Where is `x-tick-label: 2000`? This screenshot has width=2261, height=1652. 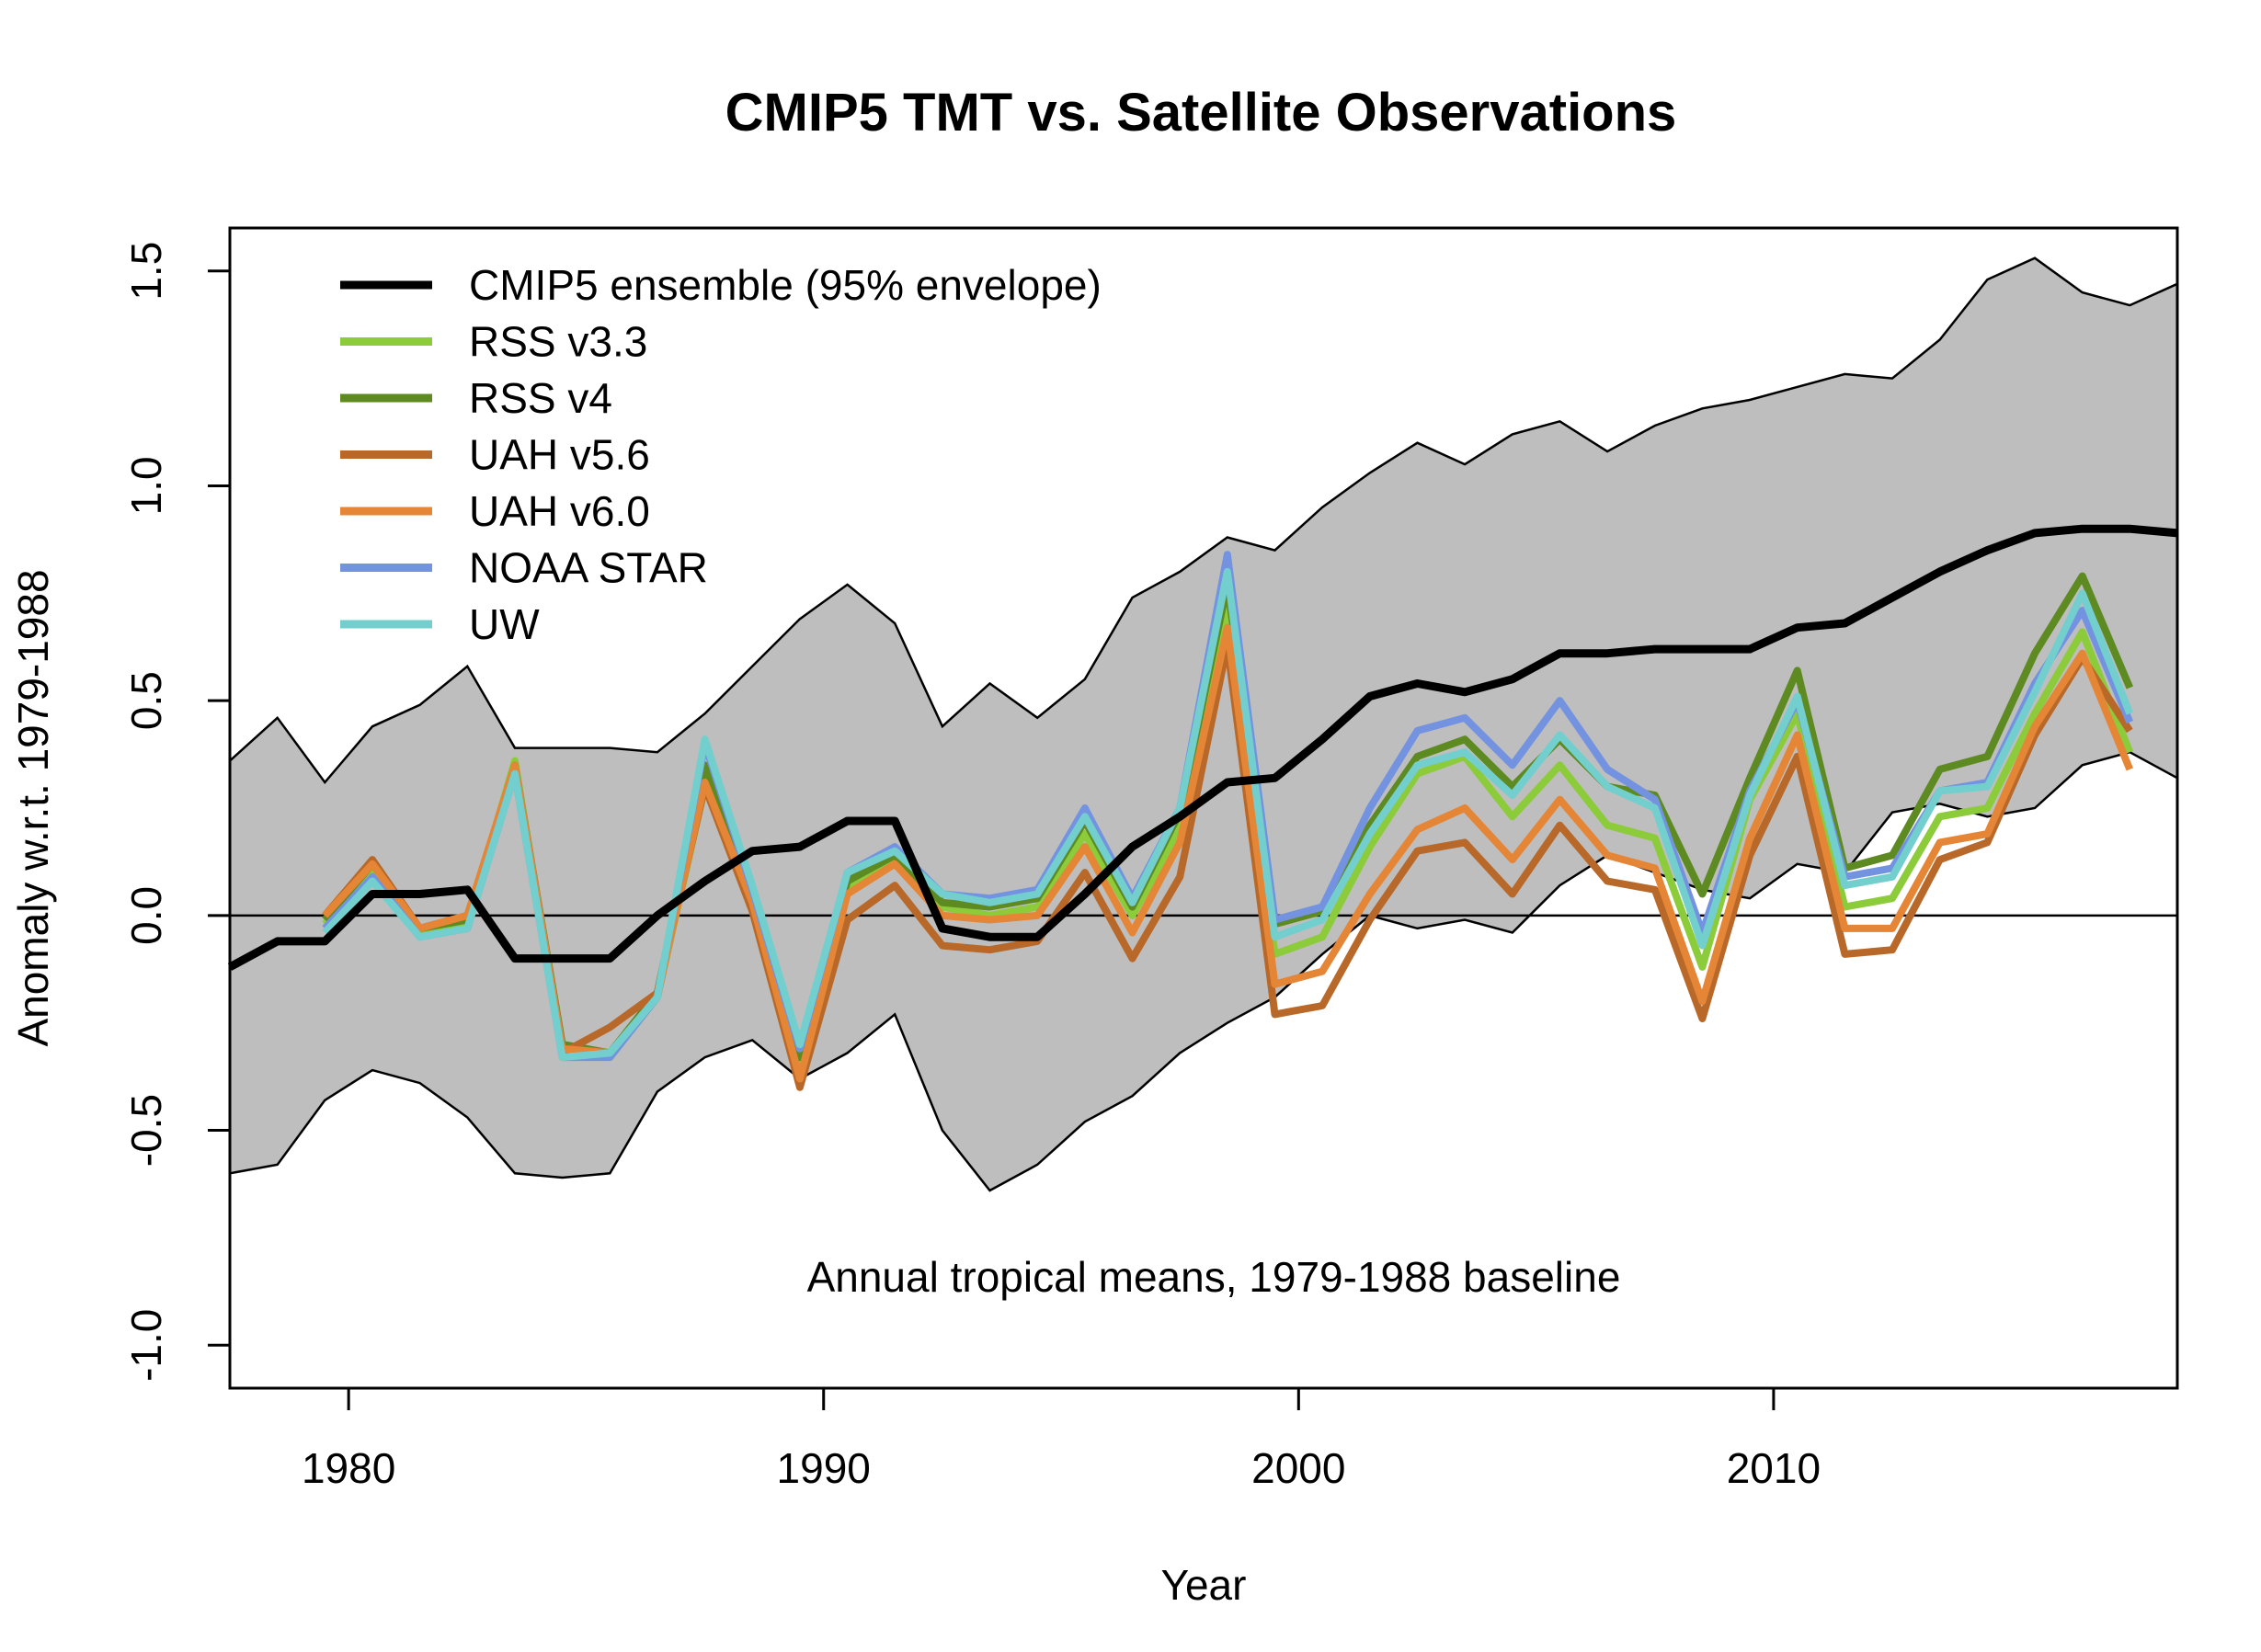
x-tick-label: 2000 is located at coordinates (1298, 1468).